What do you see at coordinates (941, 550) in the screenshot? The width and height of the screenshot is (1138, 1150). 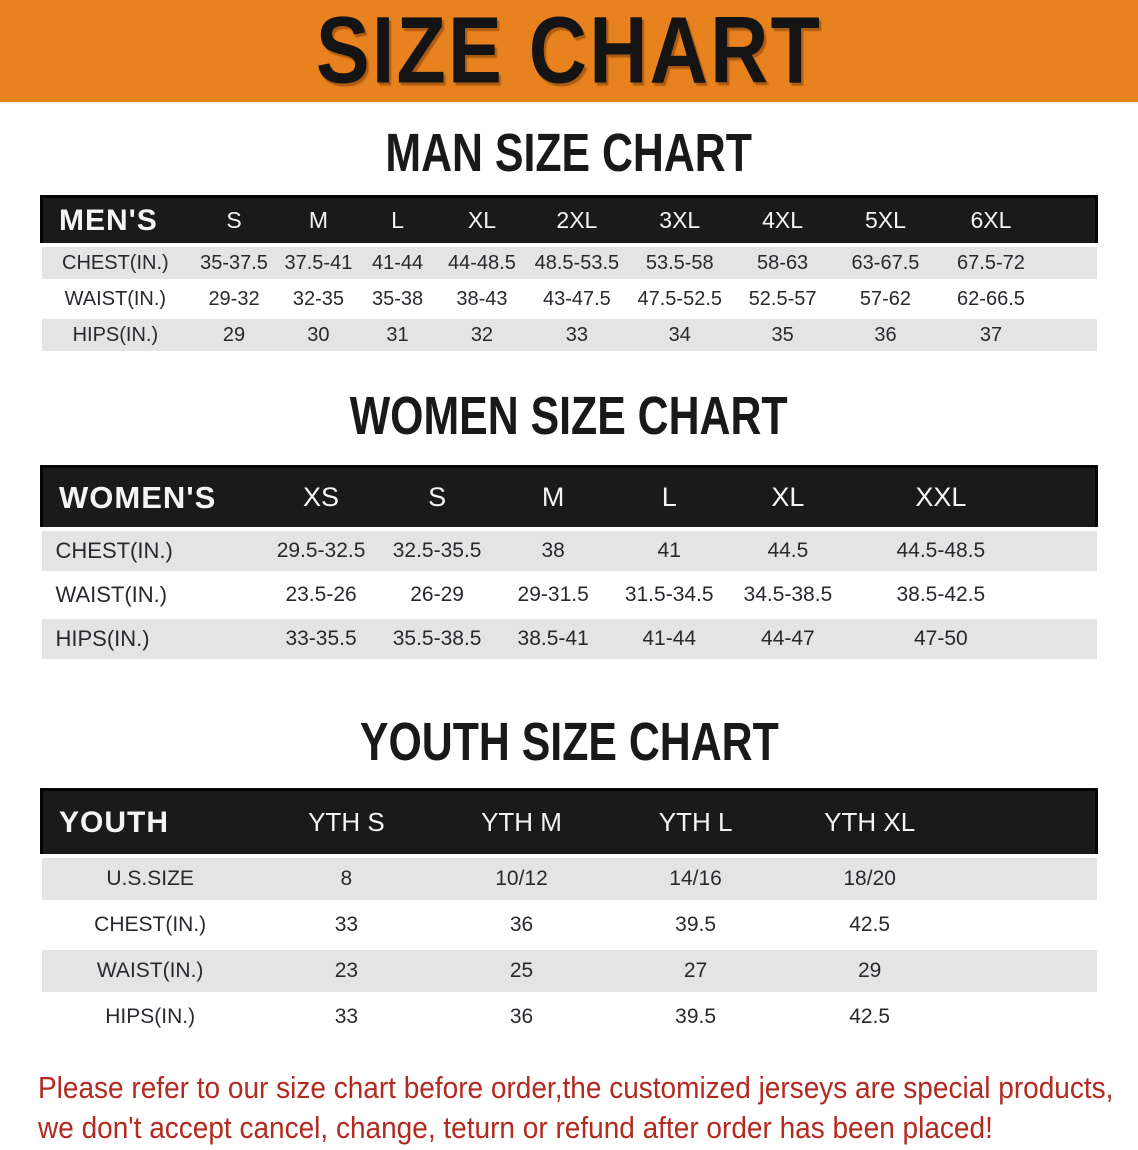 I see `value-cell: 44.5-48.5` at bounding box center [941, 550].